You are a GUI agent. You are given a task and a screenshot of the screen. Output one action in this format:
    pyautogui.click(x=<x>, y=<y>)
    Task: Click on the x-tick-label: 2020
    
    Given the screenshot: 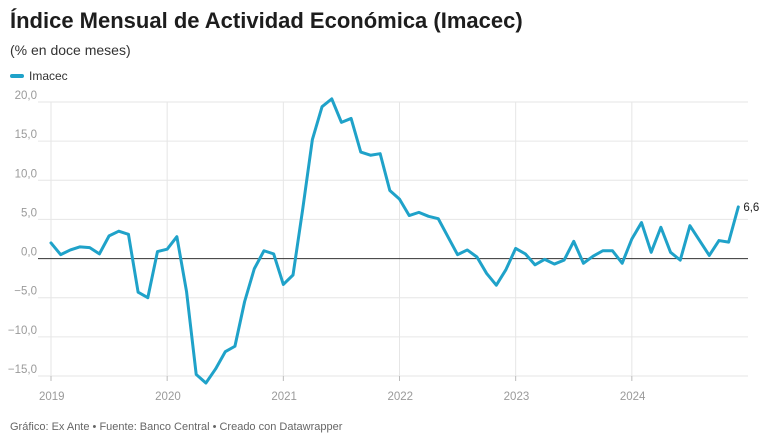 What is the action you would take?
    pyautogui.click(x=168, y=397)
    